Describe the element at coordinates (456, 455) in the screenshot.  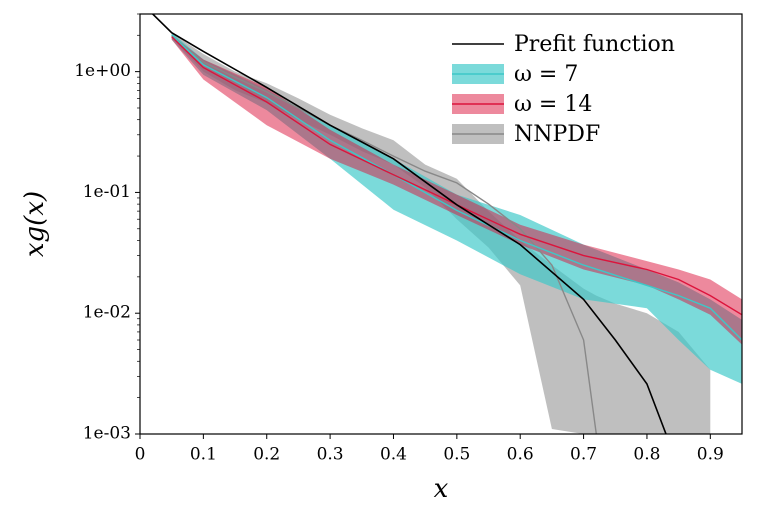
I see `x-tick-label: 0.5` at that location.